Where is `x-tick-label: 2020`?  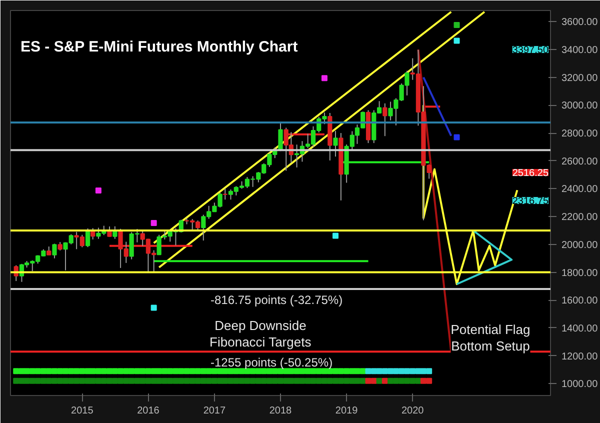 x-tick-label: 2020 is located at coordinates (412, 411).